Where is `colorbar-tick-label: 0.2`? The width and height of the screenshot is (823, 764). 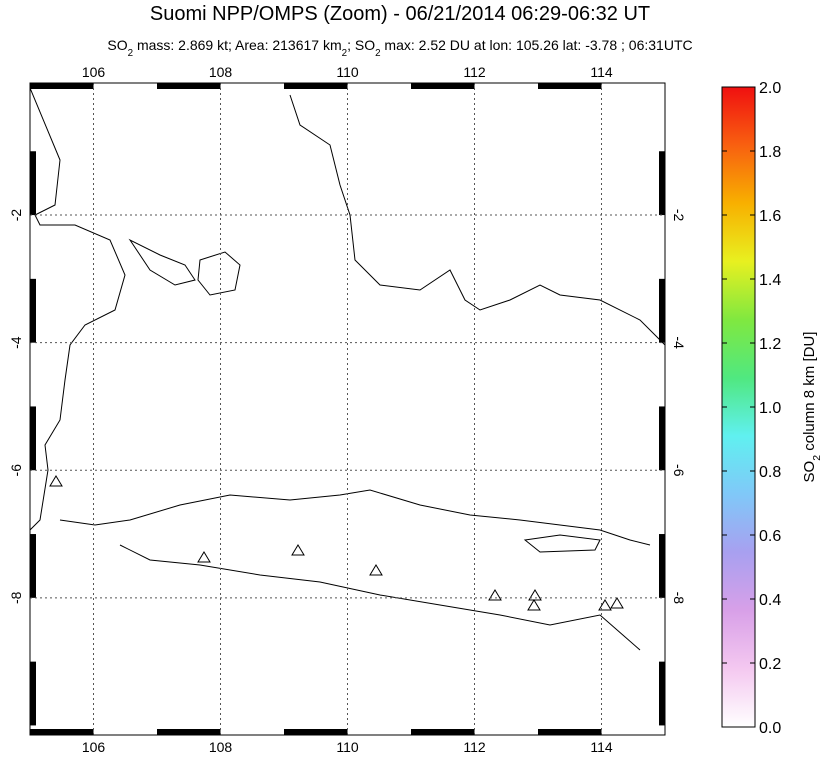
colorbar-tick-label: 0.2 is located at coordinates (770, 664).